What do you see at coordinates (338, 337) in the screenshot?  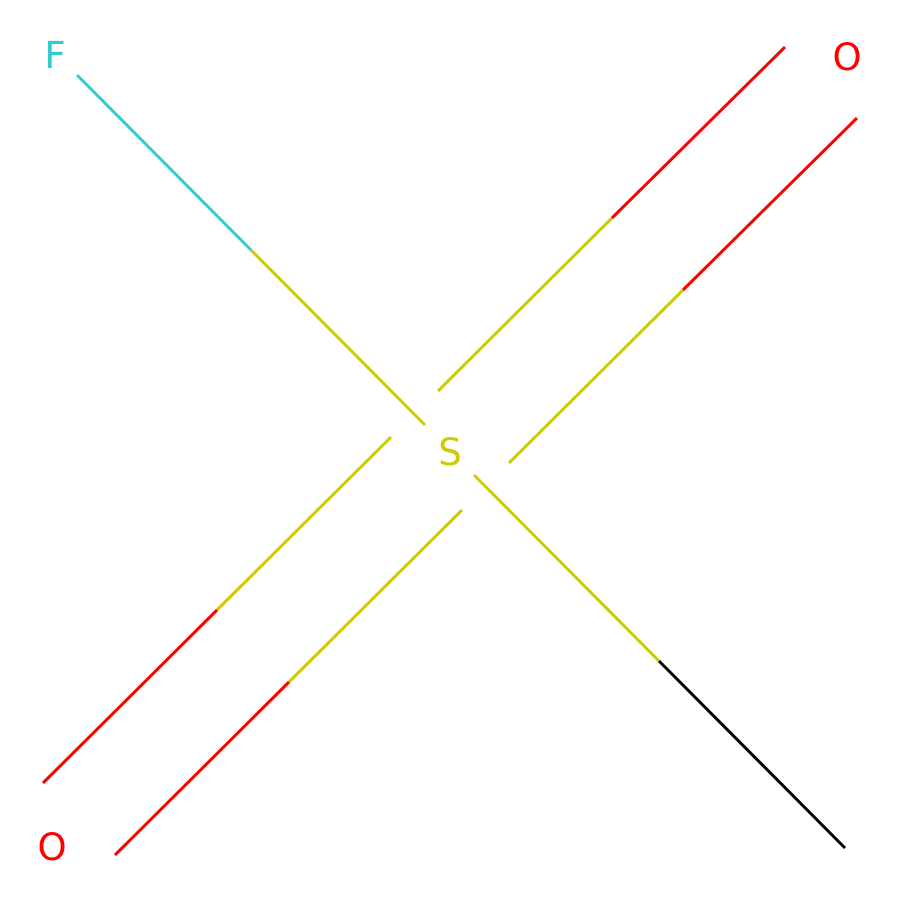 I see `bond-s-f-sulfur-half` at bounding box center [338, 337].